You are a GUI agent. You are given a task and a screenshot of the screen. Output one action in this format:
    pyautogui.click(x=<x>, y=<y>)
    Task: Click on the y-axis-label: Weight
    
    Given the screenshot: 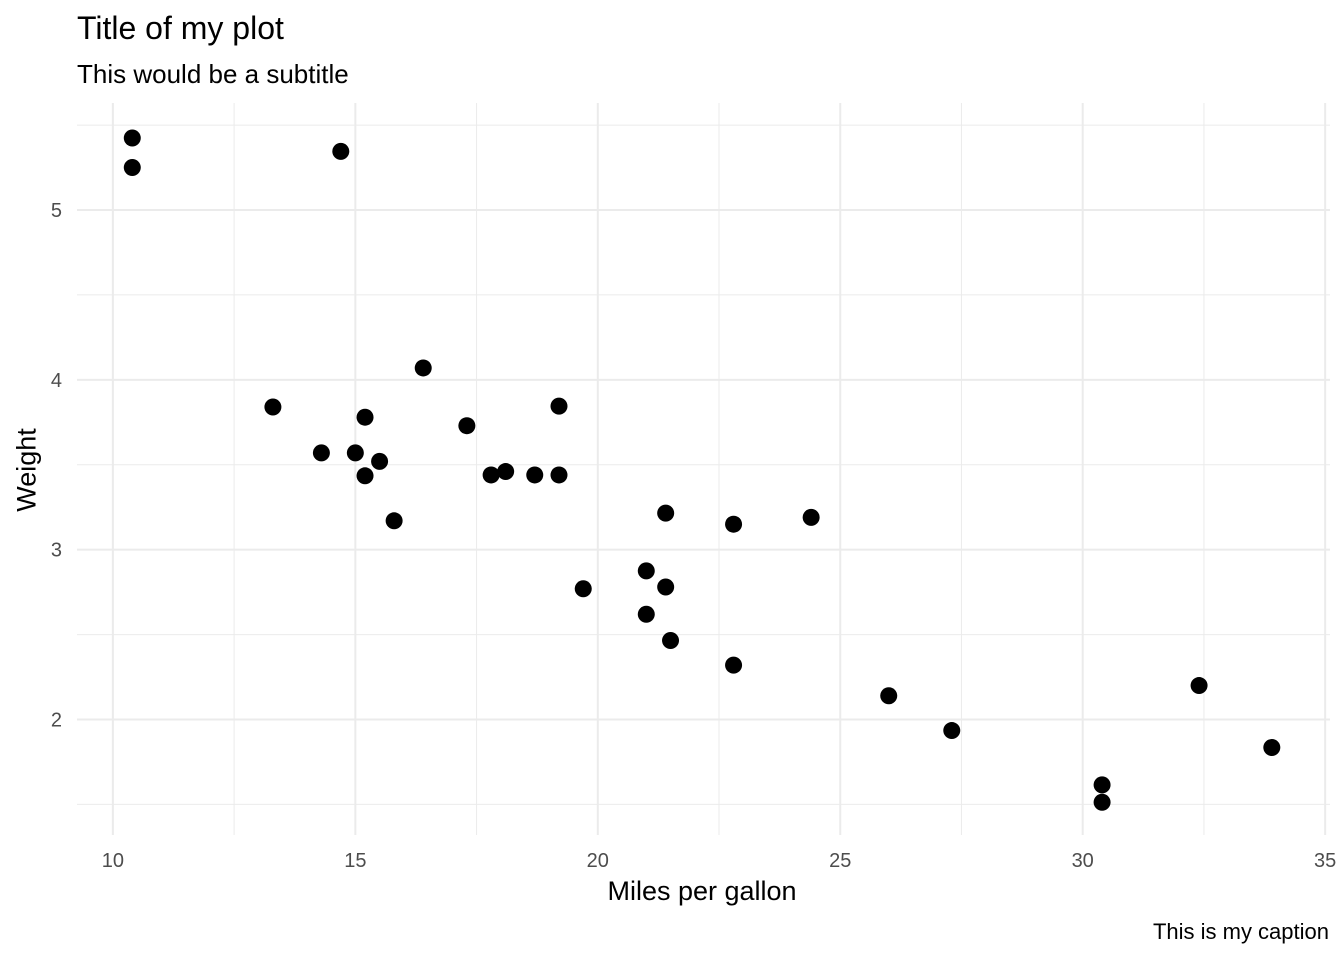 What is the action you would take?
    pyautogui.click(x=26, y=470)
    